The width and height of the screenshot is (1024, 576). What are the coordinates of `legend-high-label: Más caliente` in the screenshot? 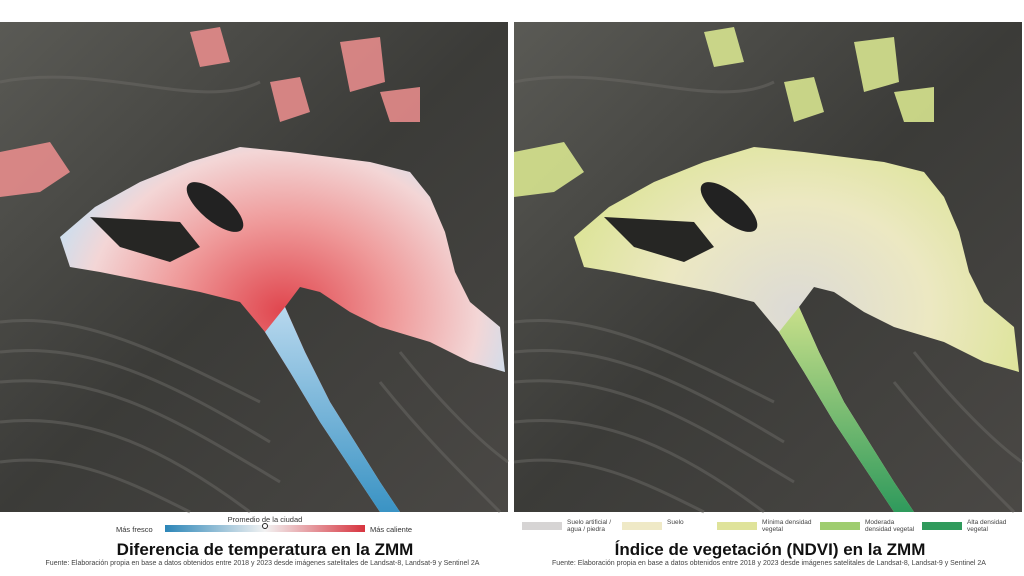 It's located at (391, 529).